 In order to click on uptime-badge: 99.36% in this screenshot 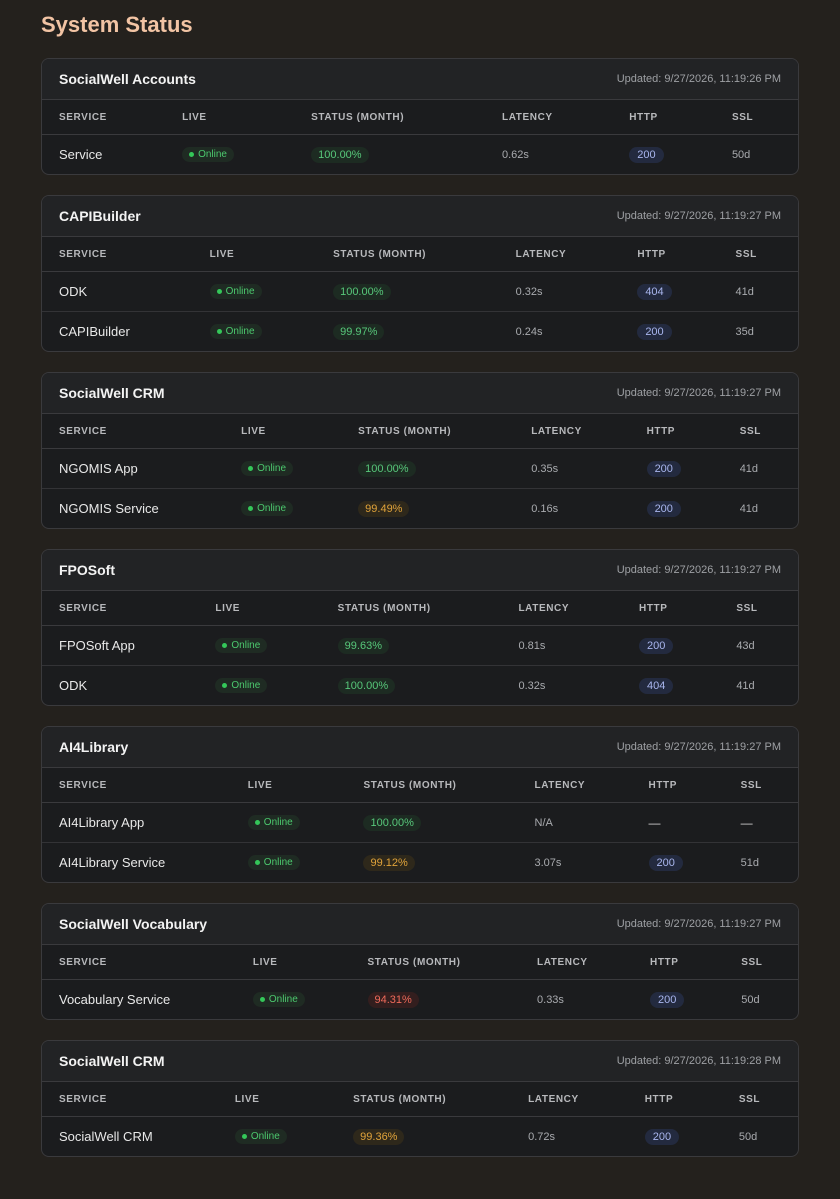, I will do `click(379, 1136)`.